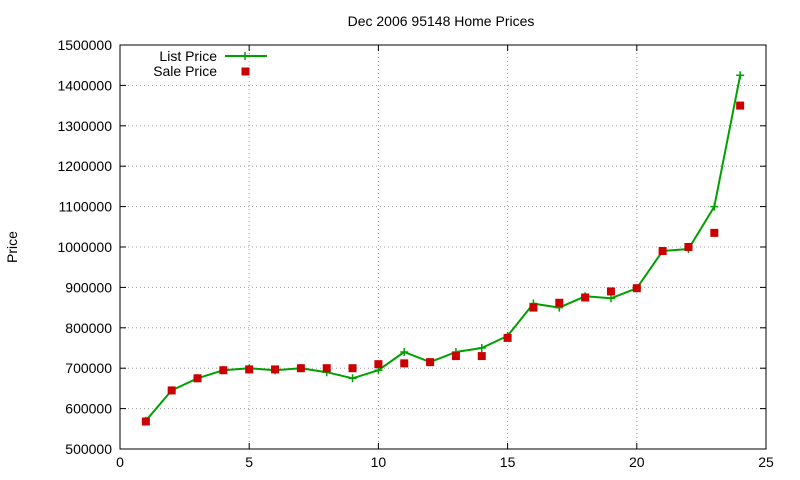  I want to click on y-tick-label: 1400000, so click(84, 85).